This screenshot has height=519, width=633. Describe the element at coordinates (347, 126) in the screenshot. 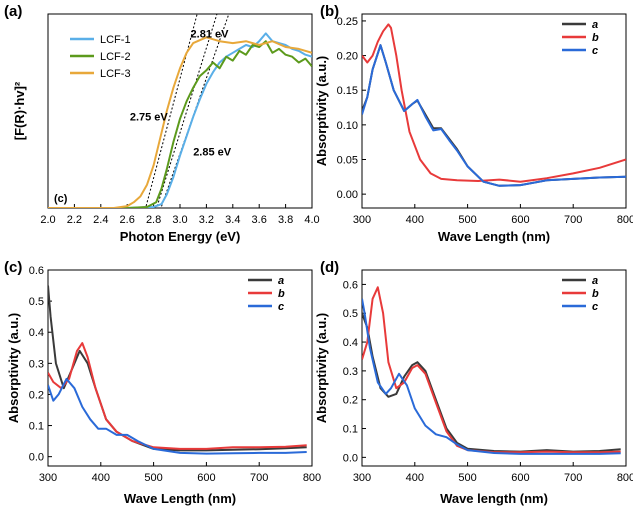

I see `y-tick-label-b: 0.10` at that location.